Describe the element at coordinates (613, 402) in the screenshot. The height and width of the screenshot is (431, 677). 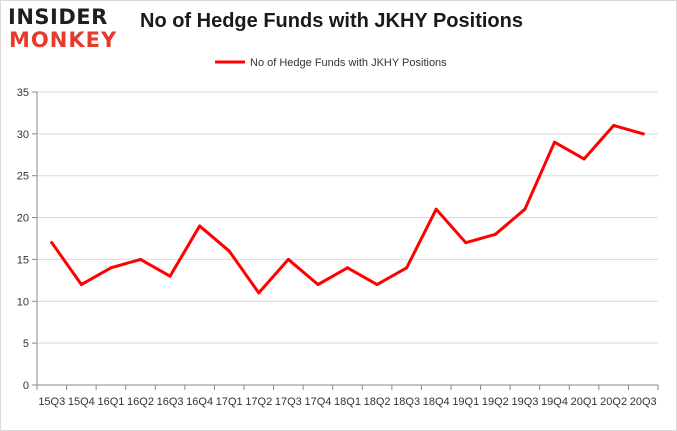
I see `x-tick-label: 20Q2` at that location.